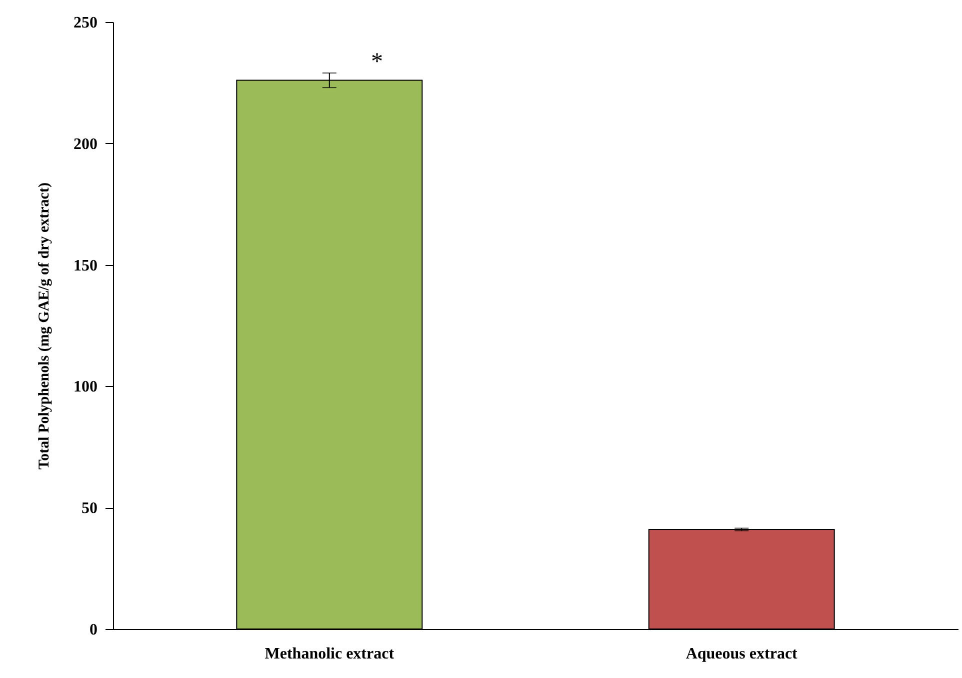 Image resolution: width=962 pixels, height=678 pixels. I want to click on y-axis-title: Total Polyphenols (mg GAE/g of dry extract), so click(44, 326).